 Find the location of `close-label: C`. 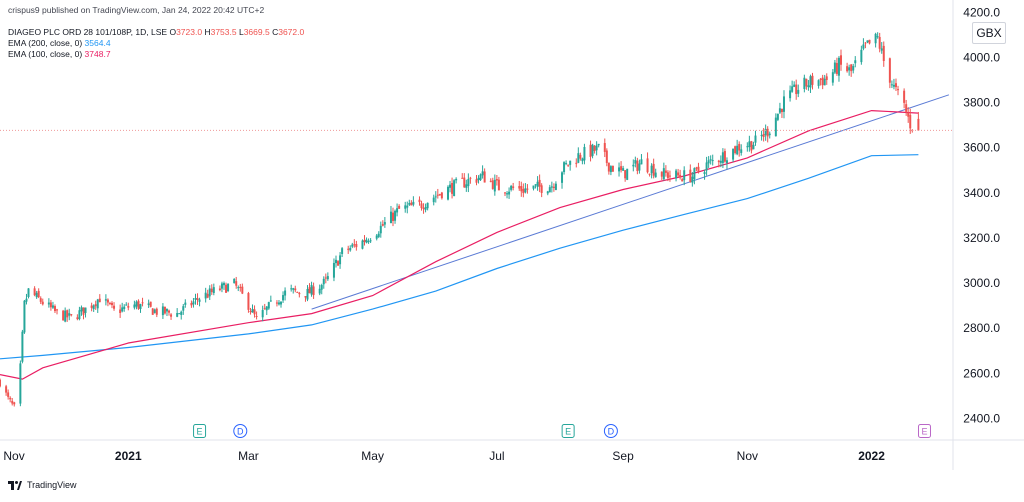

close-label: C is located at coordinates (275, 32).